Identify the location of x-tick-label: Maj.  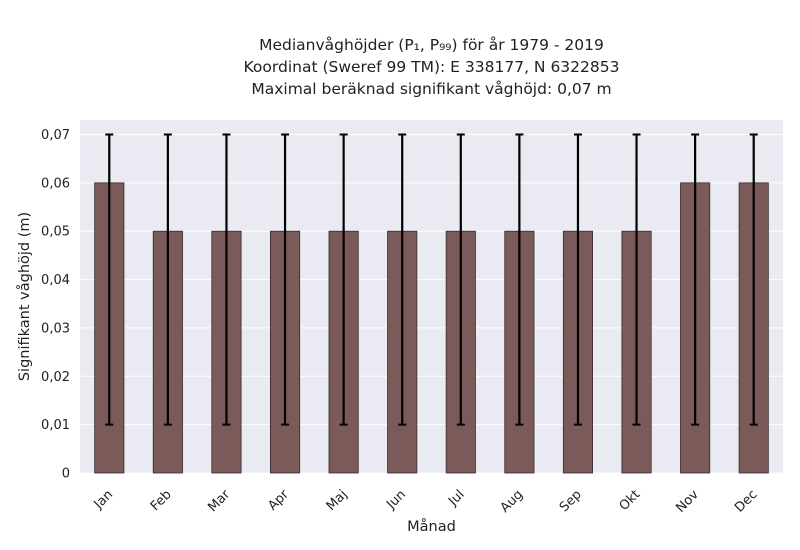
(337, 500).